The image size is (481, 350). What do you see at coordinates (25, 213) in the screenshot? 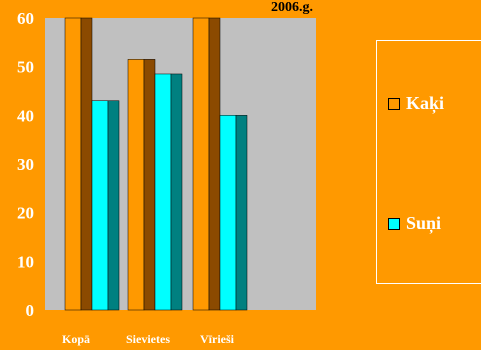
I see `y-tick-label: 20` at bounding box center [25, 213].